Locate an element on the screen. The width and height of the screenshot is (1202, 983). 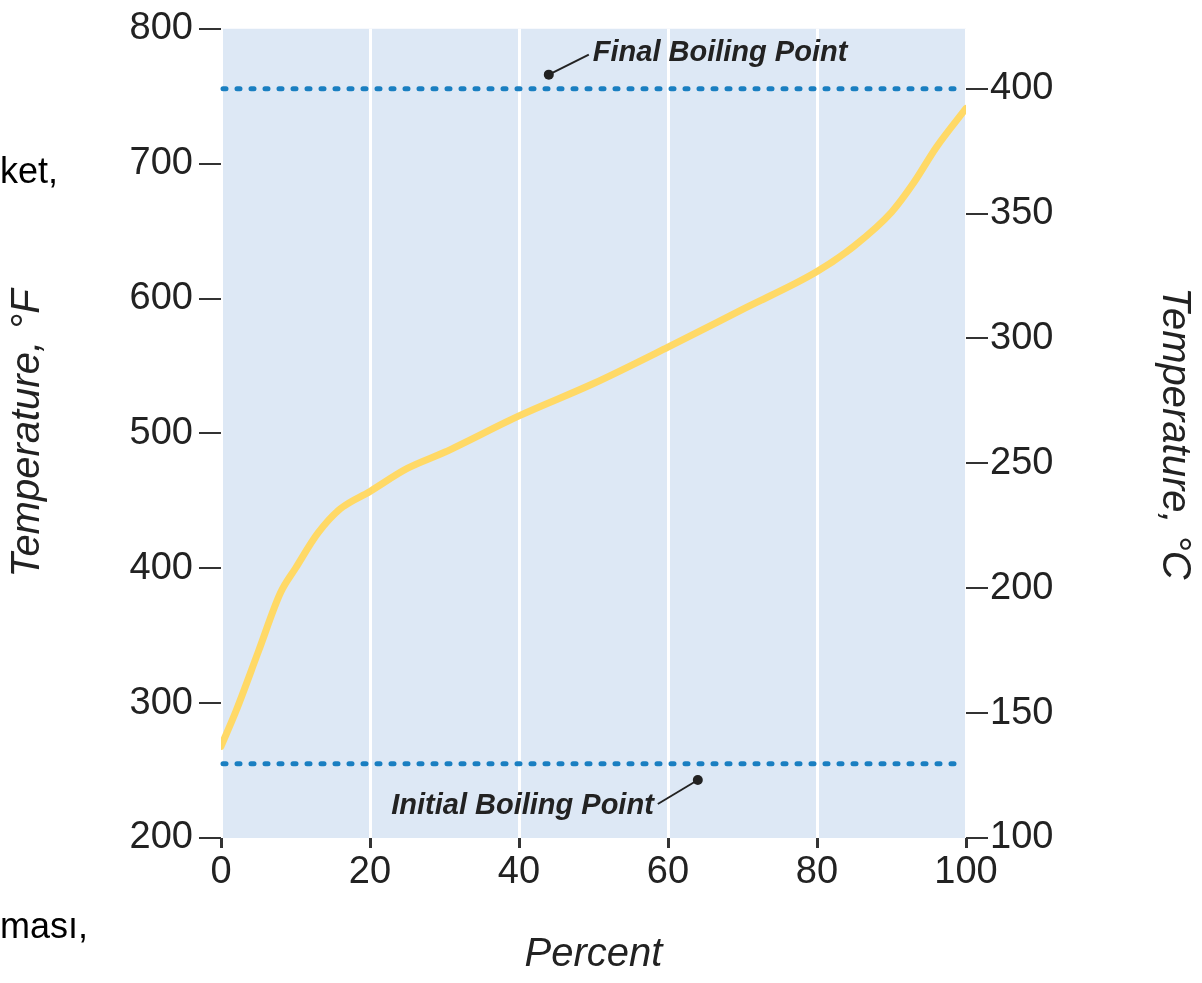
y2-tick-label: 250 is located at coordinates (1022, 460).